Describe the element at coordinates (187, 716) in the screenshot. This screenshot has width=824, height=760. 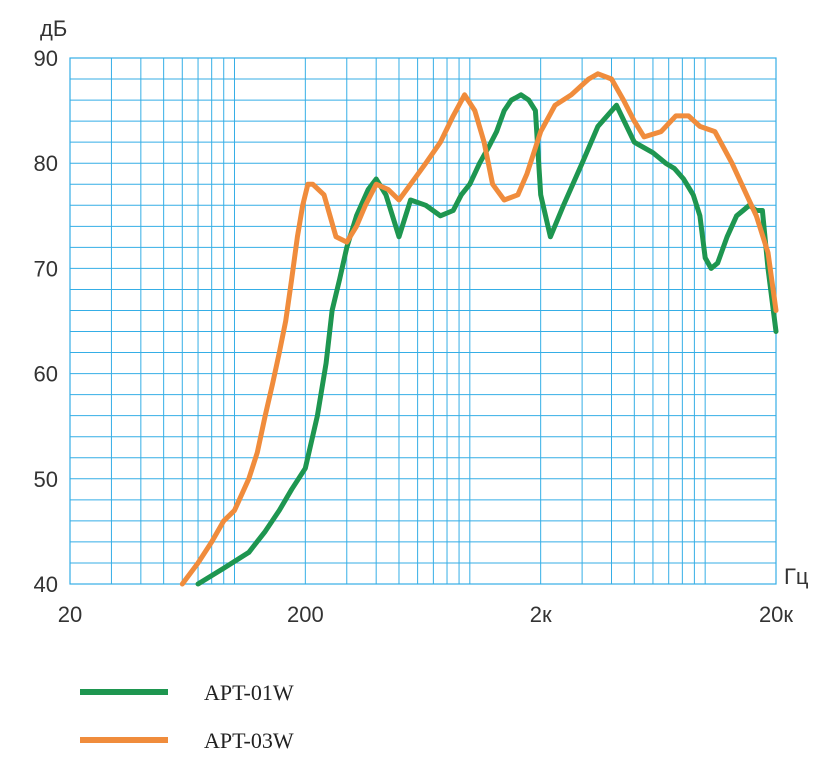
I see `legend: APT-01W APT-03W` at that location.